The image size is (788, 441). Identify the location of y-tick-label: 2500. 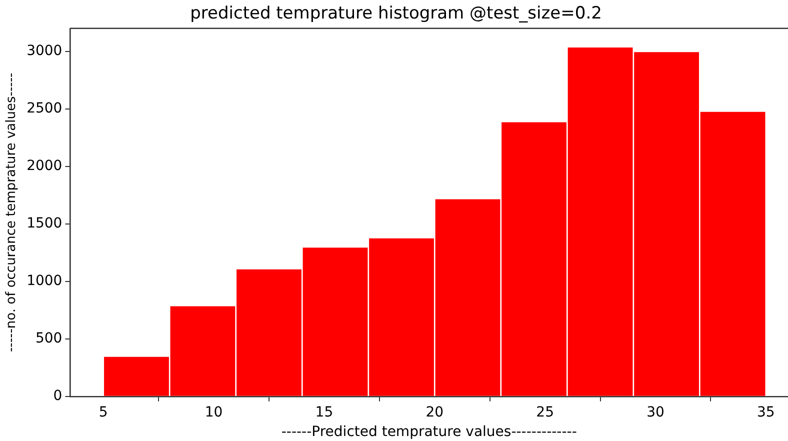
(44, 108).